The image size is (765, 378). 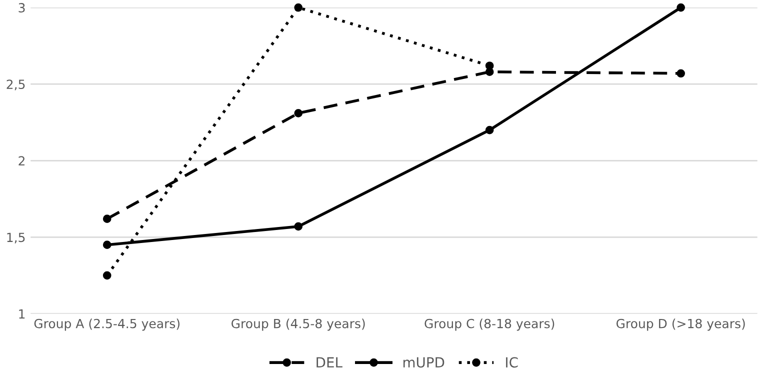 What do you see at coordinates (21, 7) in the screenshot?
I see `y-tick-label: 3` at bounding box center [21, 7].